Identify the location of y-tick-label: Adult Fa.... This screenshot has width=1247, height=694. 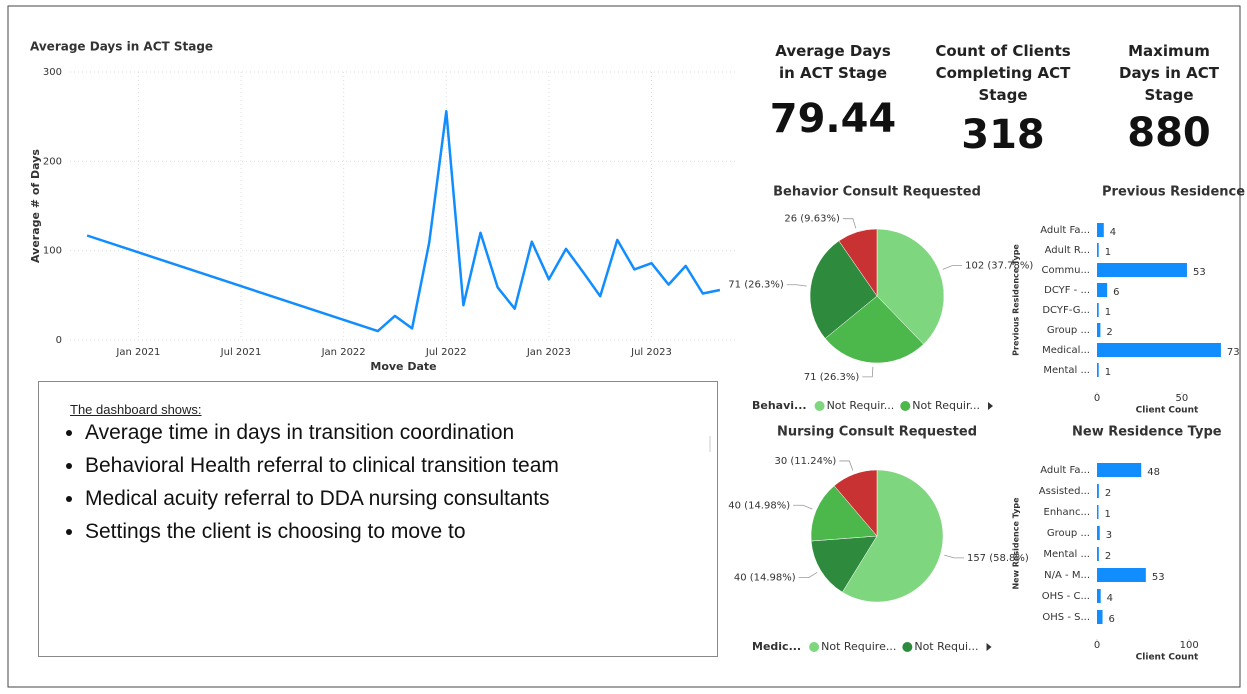
(1065, 470).